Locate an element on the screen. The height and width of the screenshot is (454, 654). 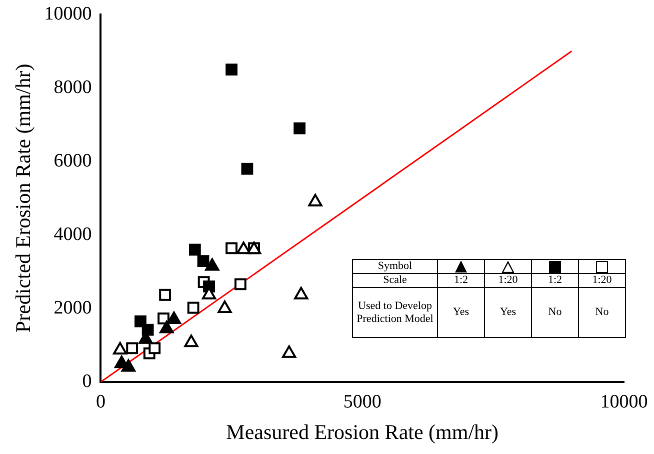
annotation: Symbol is located at coordinates (395, 267).